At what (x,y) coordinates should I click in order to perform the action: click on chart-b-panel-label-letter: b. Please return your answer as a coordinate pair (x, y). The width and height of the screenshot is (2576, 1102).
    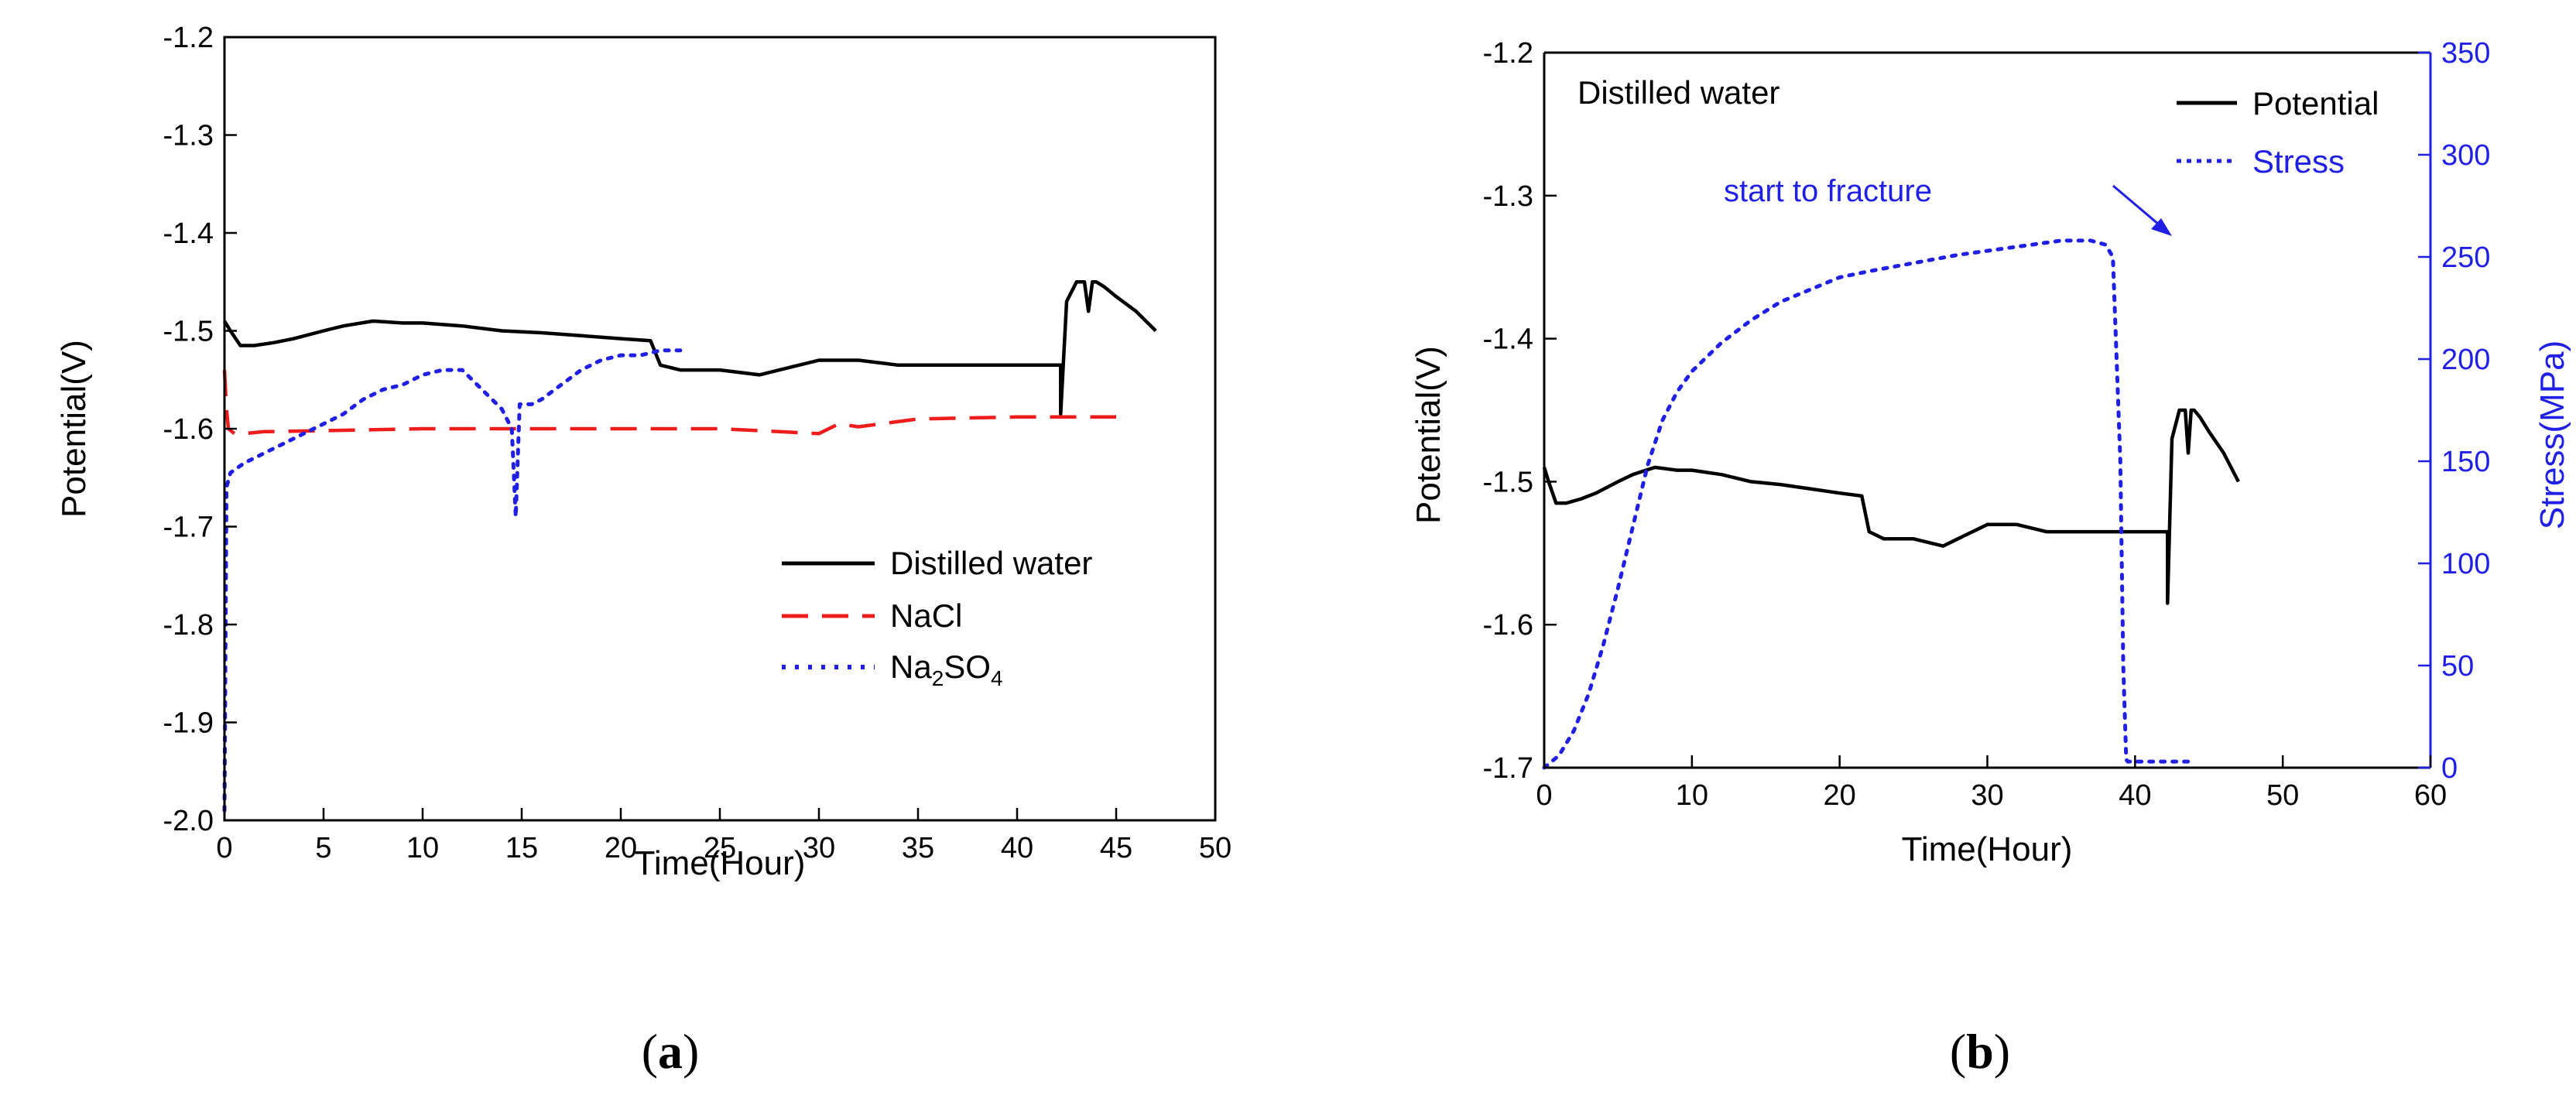
    Looking at the image, I should click on (1980, 1051).